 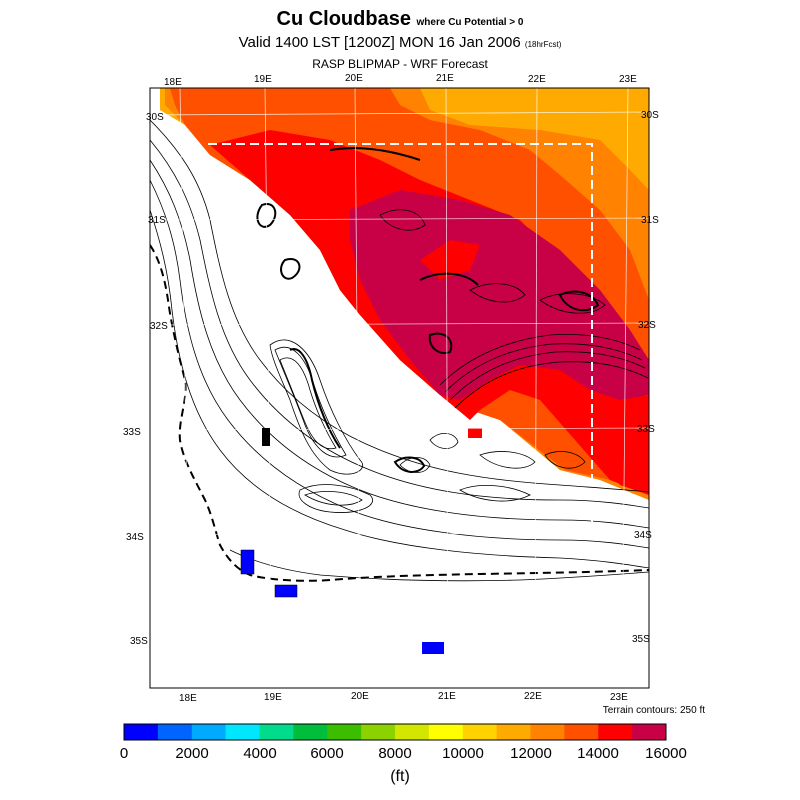 I want to click on lat-label-right: 35S, so click(x=641, y=639).